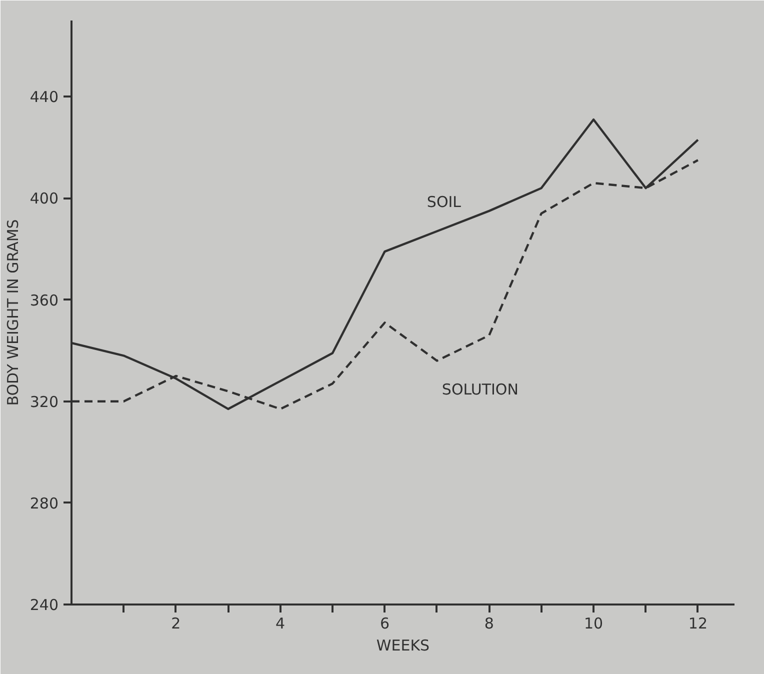 This screenshot has height=674, width=764. What do you see at coordinates (594, 623) in the screenshot?
I see `x-tick-label: 10` at bounding box center [594, 623].